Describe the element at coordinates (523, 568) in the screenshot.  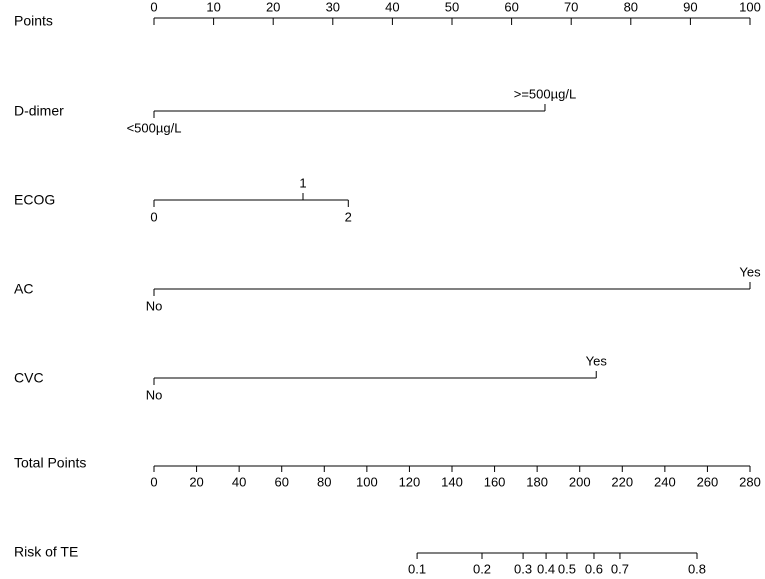
I see `tick-label: 0.3` at that location.